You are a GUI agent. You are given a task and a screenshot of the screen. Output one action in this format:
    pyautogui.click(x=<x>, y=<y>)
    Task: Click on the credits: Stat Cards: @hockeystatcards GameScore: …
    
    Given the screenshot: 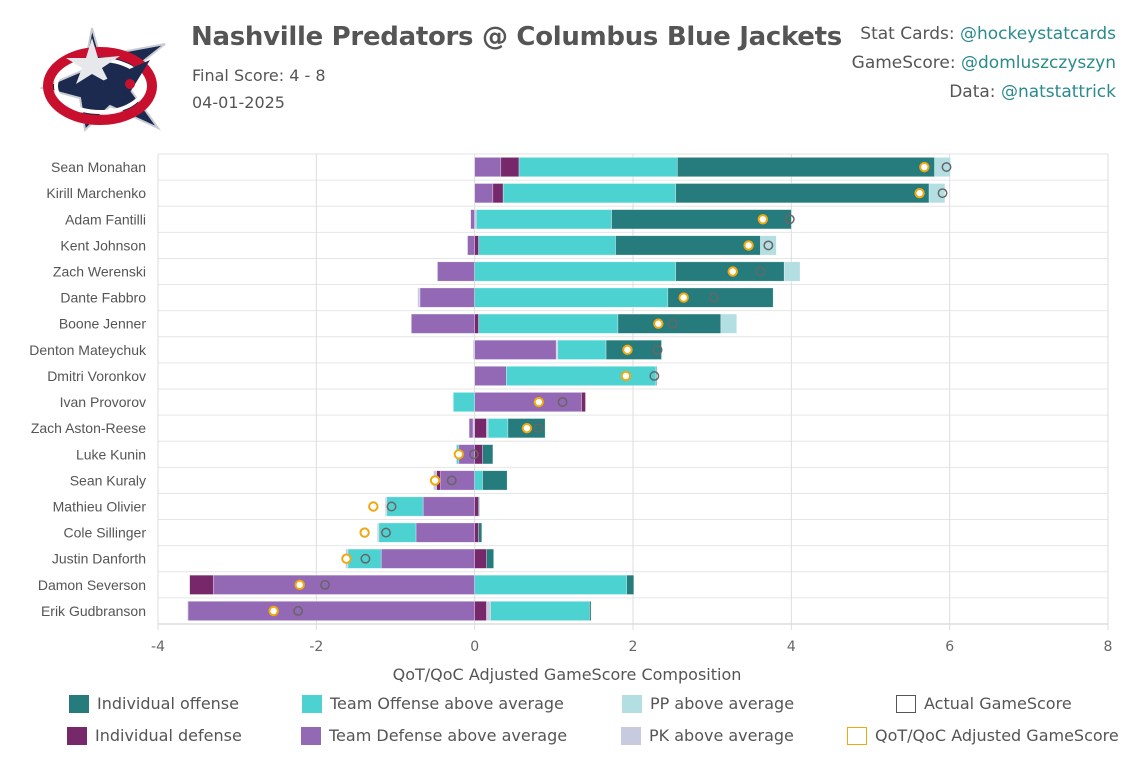 What is the action you would take?
    pyautogui.click(x=984, y=63)
    